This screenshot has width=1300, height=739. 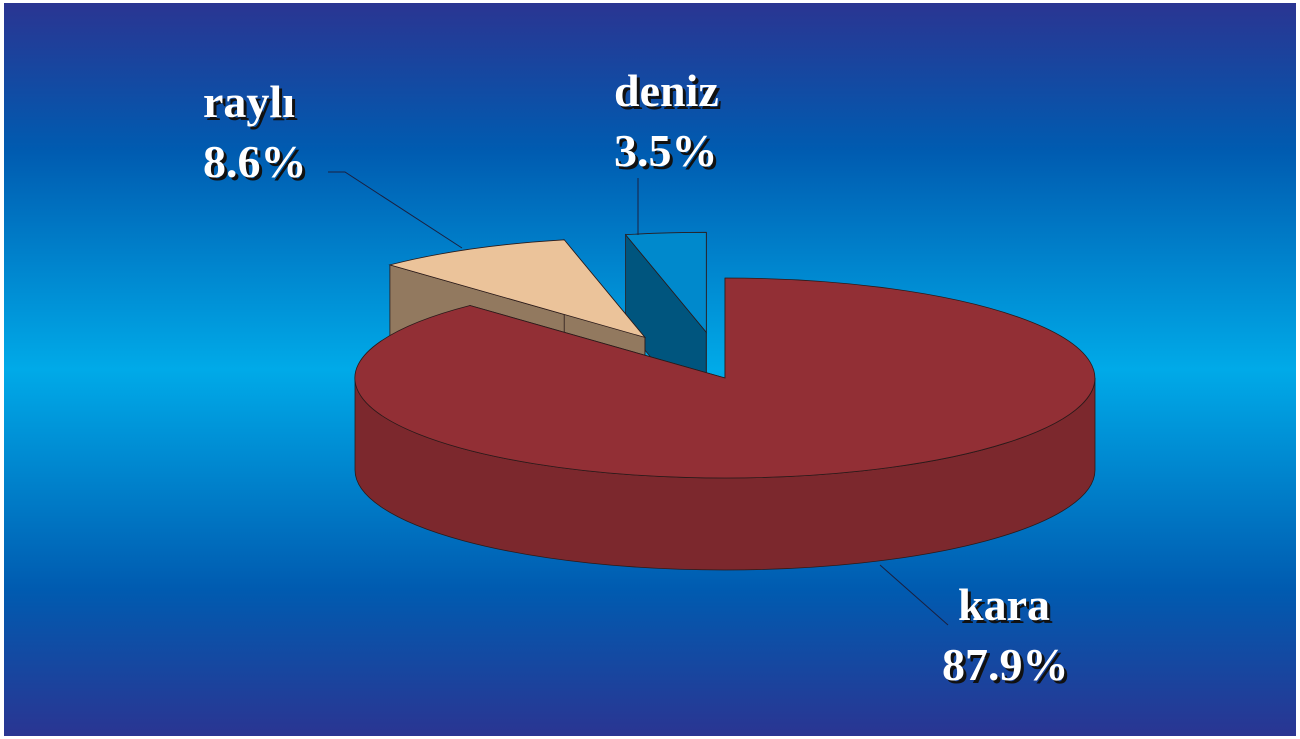 I want to click on slice-name: kara, so click(x=1004, y=604).